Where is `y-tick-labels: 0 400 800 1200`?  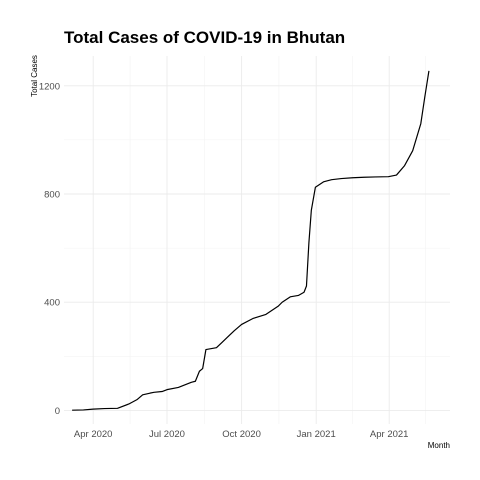 y-tick-labels: 0 400 800 1200 is located at coordinates (49, 249).